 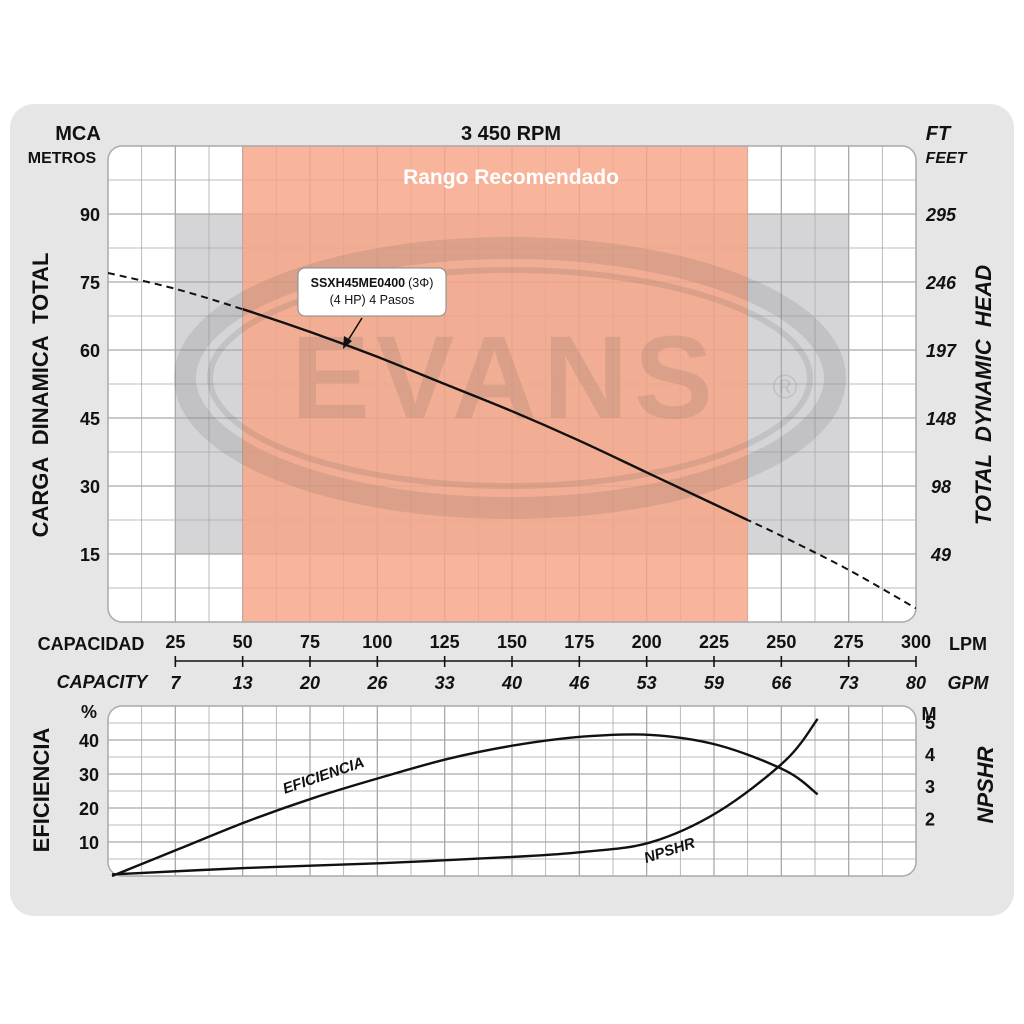 What do you see at coordinates (579, 642) in the screenshot?
I see `lpm-tick-label: 175` at bounding box center [579, 642].